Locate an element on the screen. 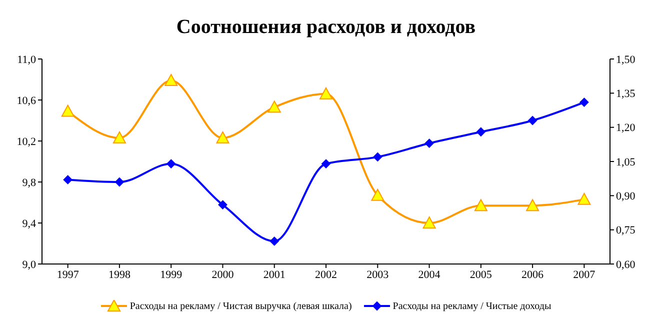 The width and height of the screenshot is (652, 326). y2-tick-label: 0,90 is located at coordinates (626, 196).